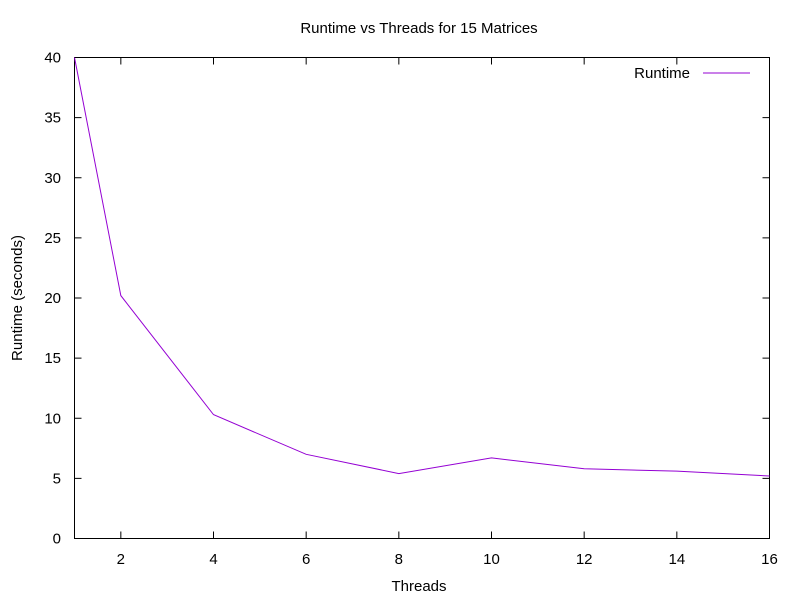 The width and height of the screenshot is (800, 600). I want to click on y-tick-label: 25, so click(52, 238).